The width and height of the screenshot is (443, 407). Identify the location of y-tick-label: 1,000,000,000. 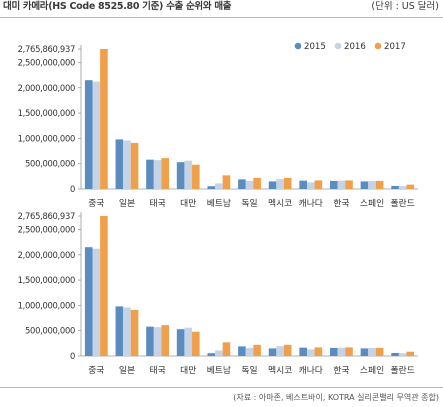
(46, 138).